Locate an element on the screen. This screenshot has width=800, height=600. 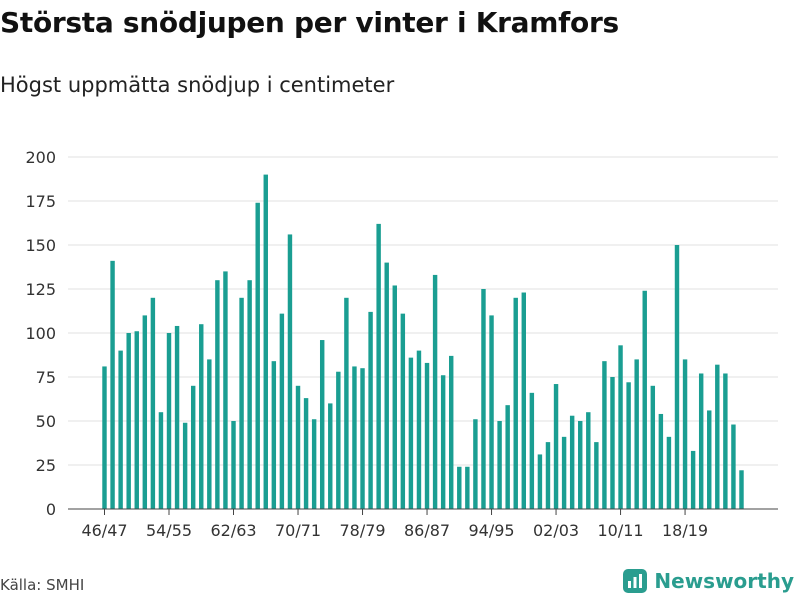
bar-90/91 is located at coordinates (459, 487).